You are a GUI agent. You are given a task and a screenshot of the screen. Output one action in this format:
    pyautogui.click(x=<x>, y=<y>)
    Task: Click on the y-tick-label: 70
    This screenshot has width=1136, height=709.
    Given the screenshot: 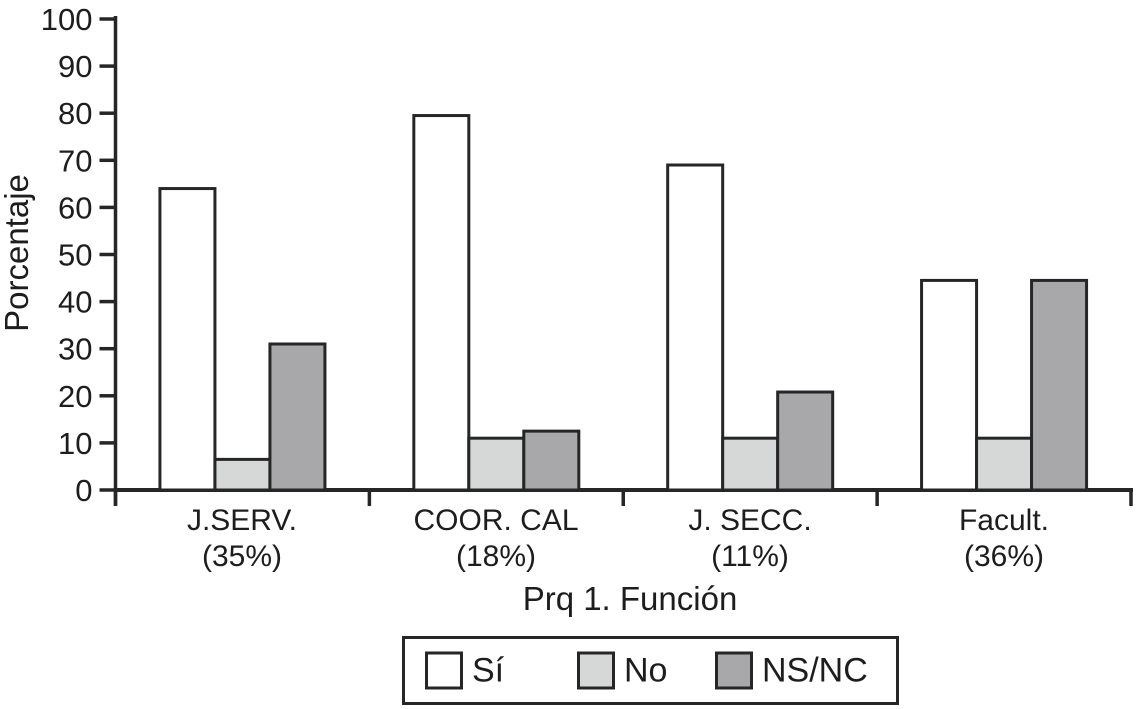 What is the action you would take?
    pyautogui.click(x=75, y=160)
    